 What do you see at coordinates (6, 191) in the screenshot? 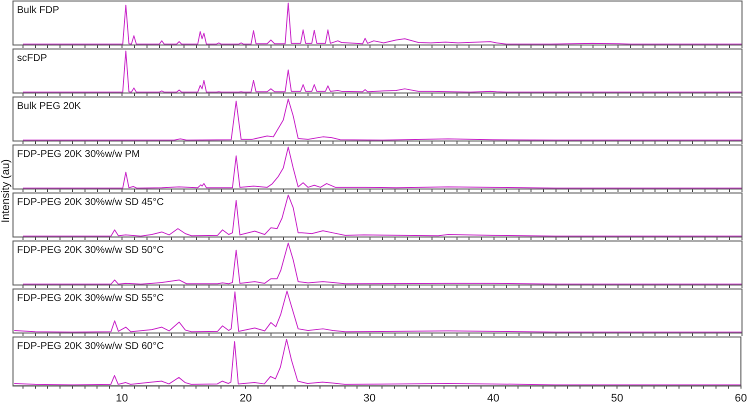
I see `y-axis-title: Intensity (au)` at bounding box center [6, 191].